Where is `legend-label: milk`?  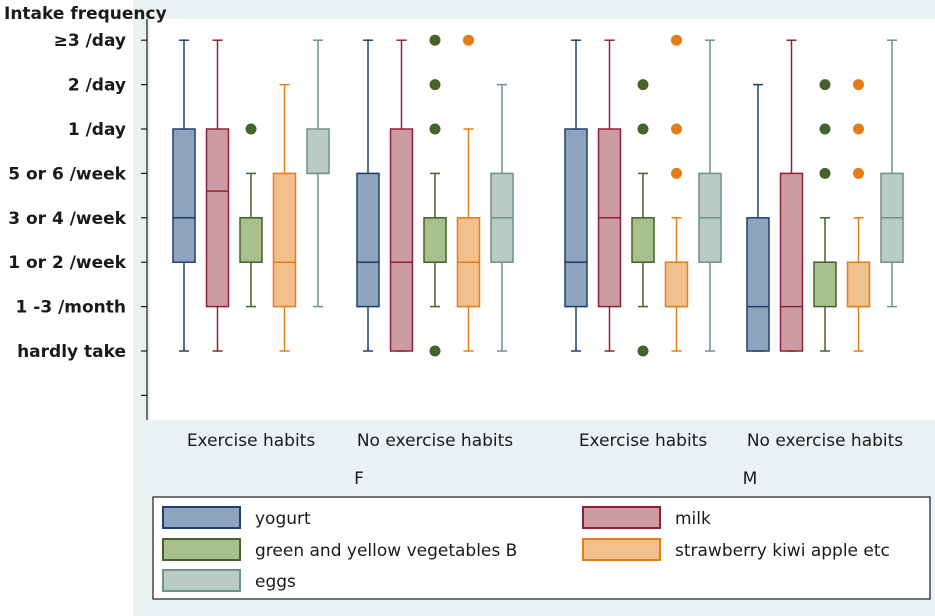
legend-label: milk is located at coordinates (693, 519).